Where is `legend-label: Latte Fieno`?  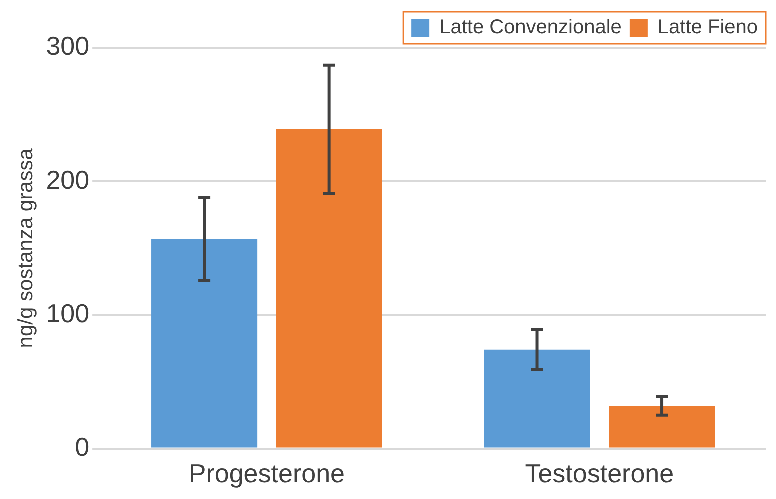
legend-label: Latte Fieno is located at coordinates (708, 27).